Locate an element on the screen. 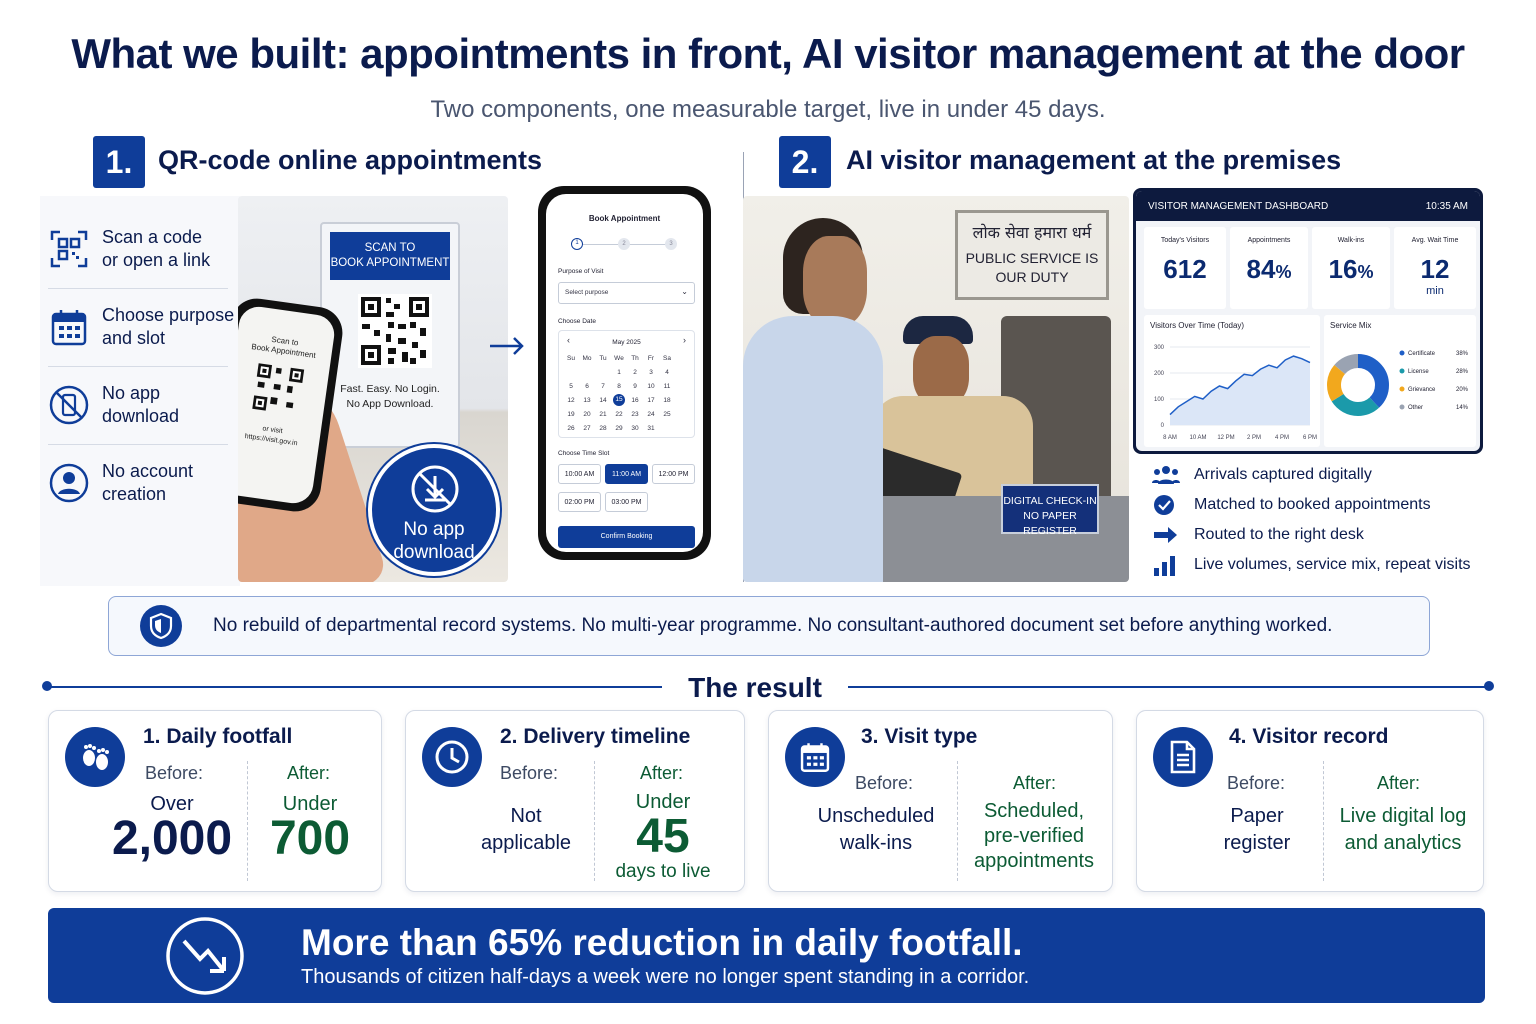  calendar-day: 17 is located at coordinates (651, 400).